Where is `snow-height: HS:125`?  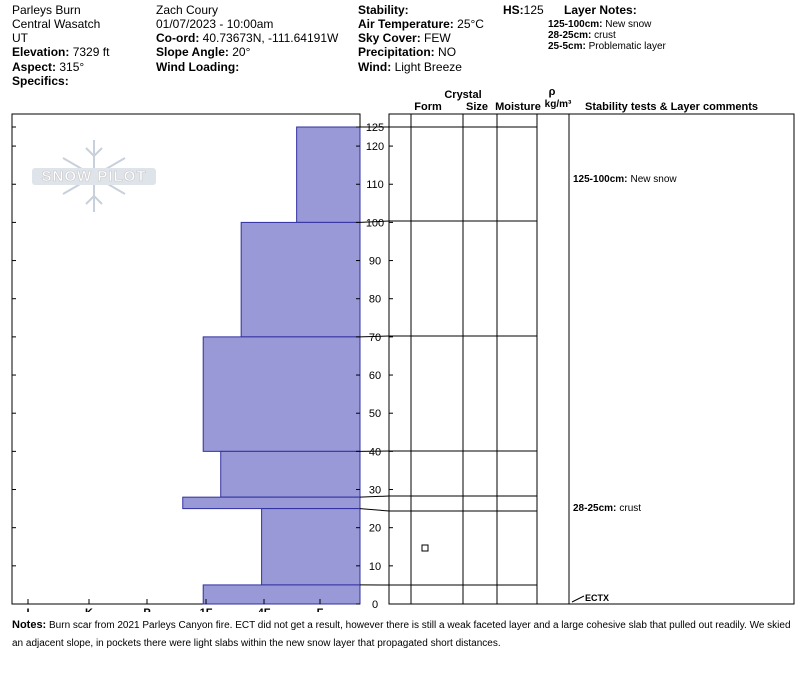
snow-height: HS:125 is located at coordinates (523, 10).